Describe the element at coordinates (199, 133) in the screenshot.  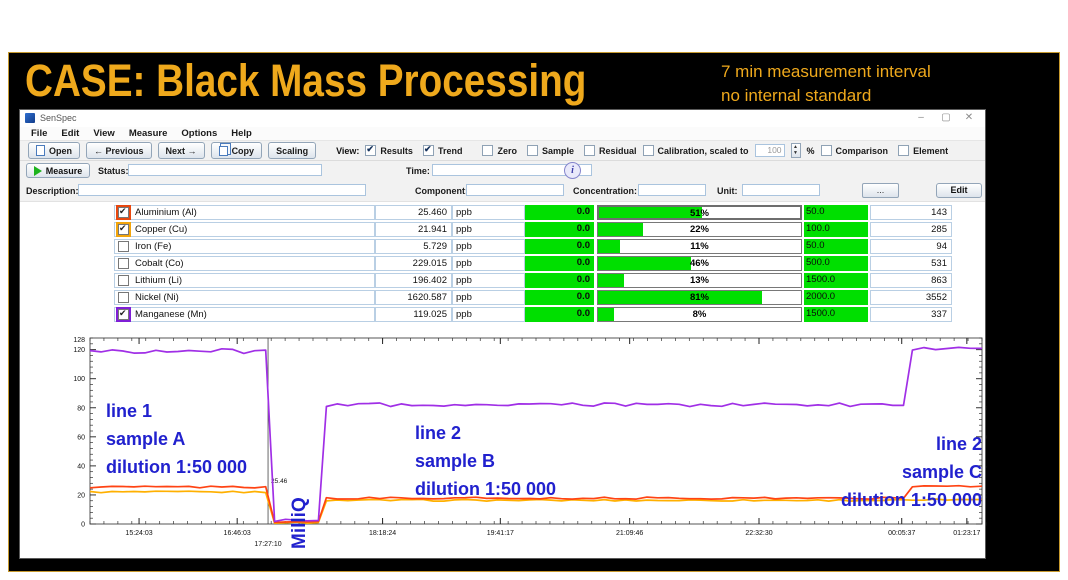
I see `menu-item-options: Options` at that location.